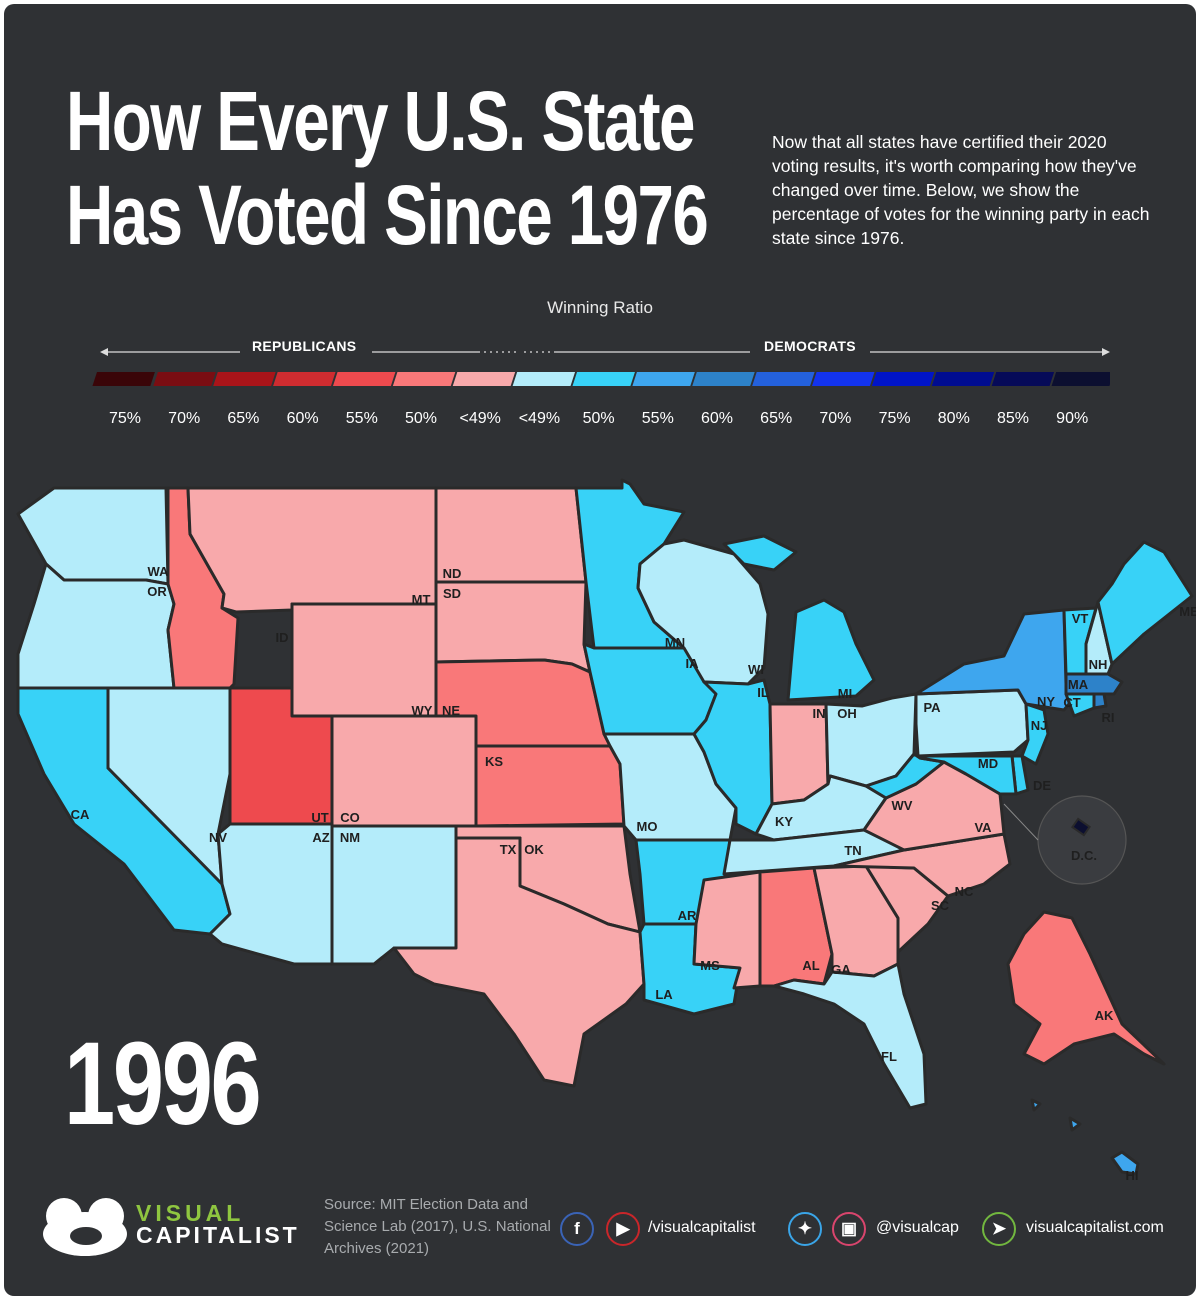 The width and height of the screenshot is (1200, 1300). What do you see at coordinates (852, 850) in the screenshot?
I see `state-label-tn: TN` at bounding box center [852, 850].